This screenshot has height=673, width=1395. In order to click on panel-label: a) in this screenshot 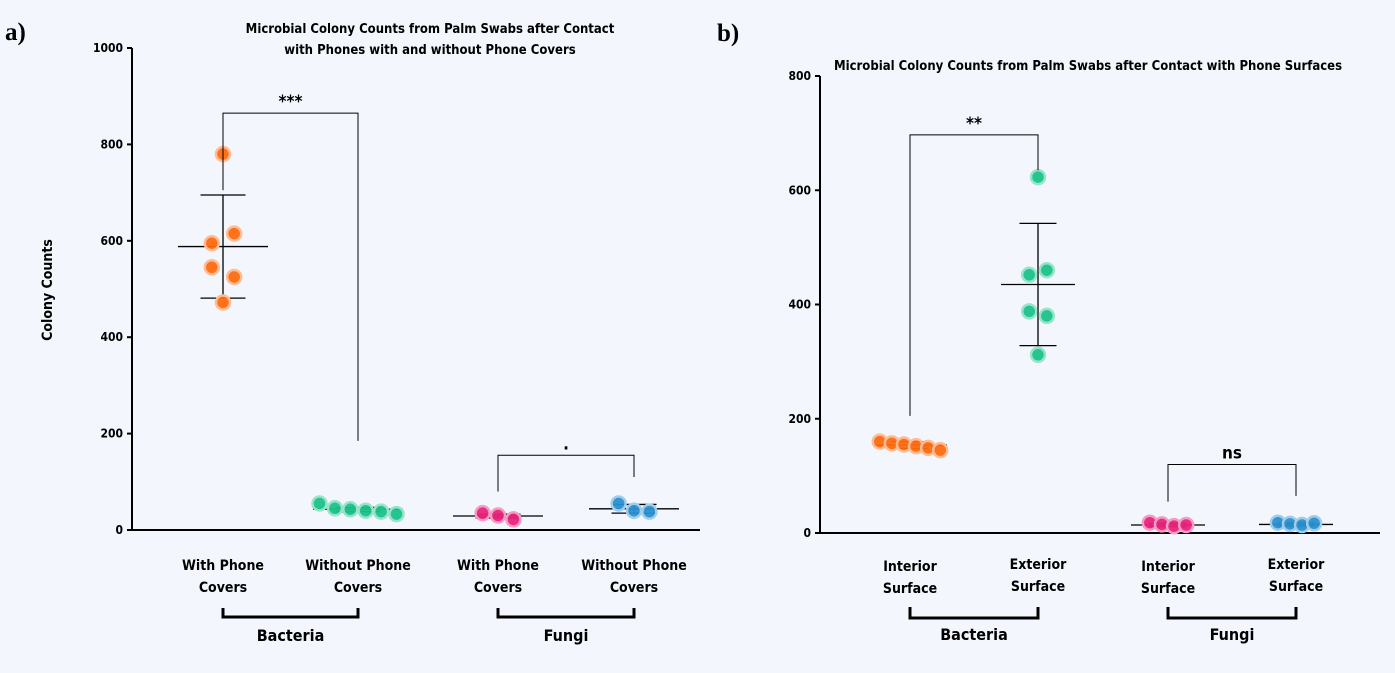, I will do `click(15, 32)`.